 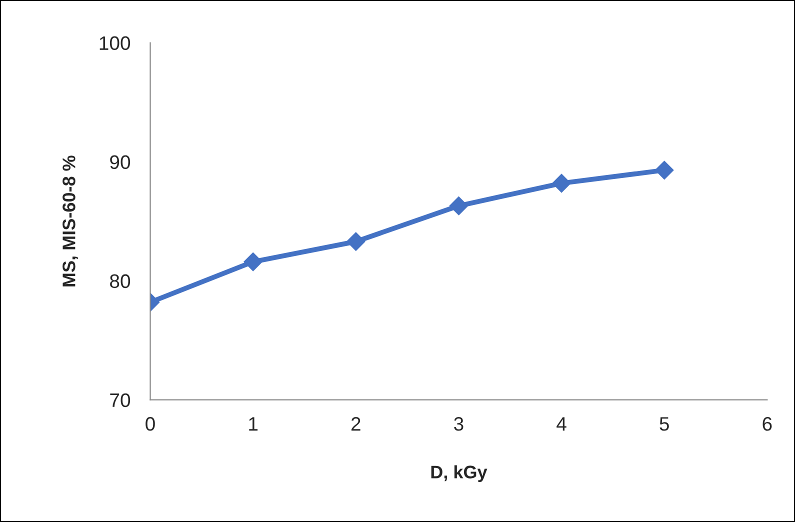 What do you see at coordinates (355, 424) in the screenshot?
I see `x-tick-label: 2` at bounding box center [355, 424].